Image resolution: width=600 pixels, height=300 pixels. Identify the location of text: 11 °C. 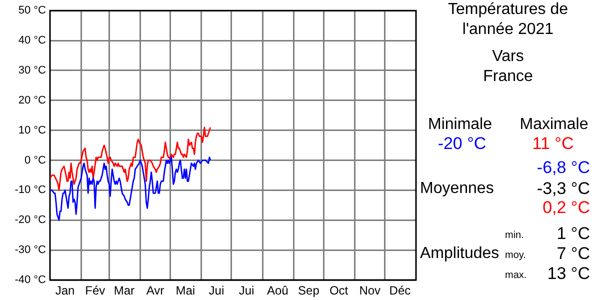
(553, 144).